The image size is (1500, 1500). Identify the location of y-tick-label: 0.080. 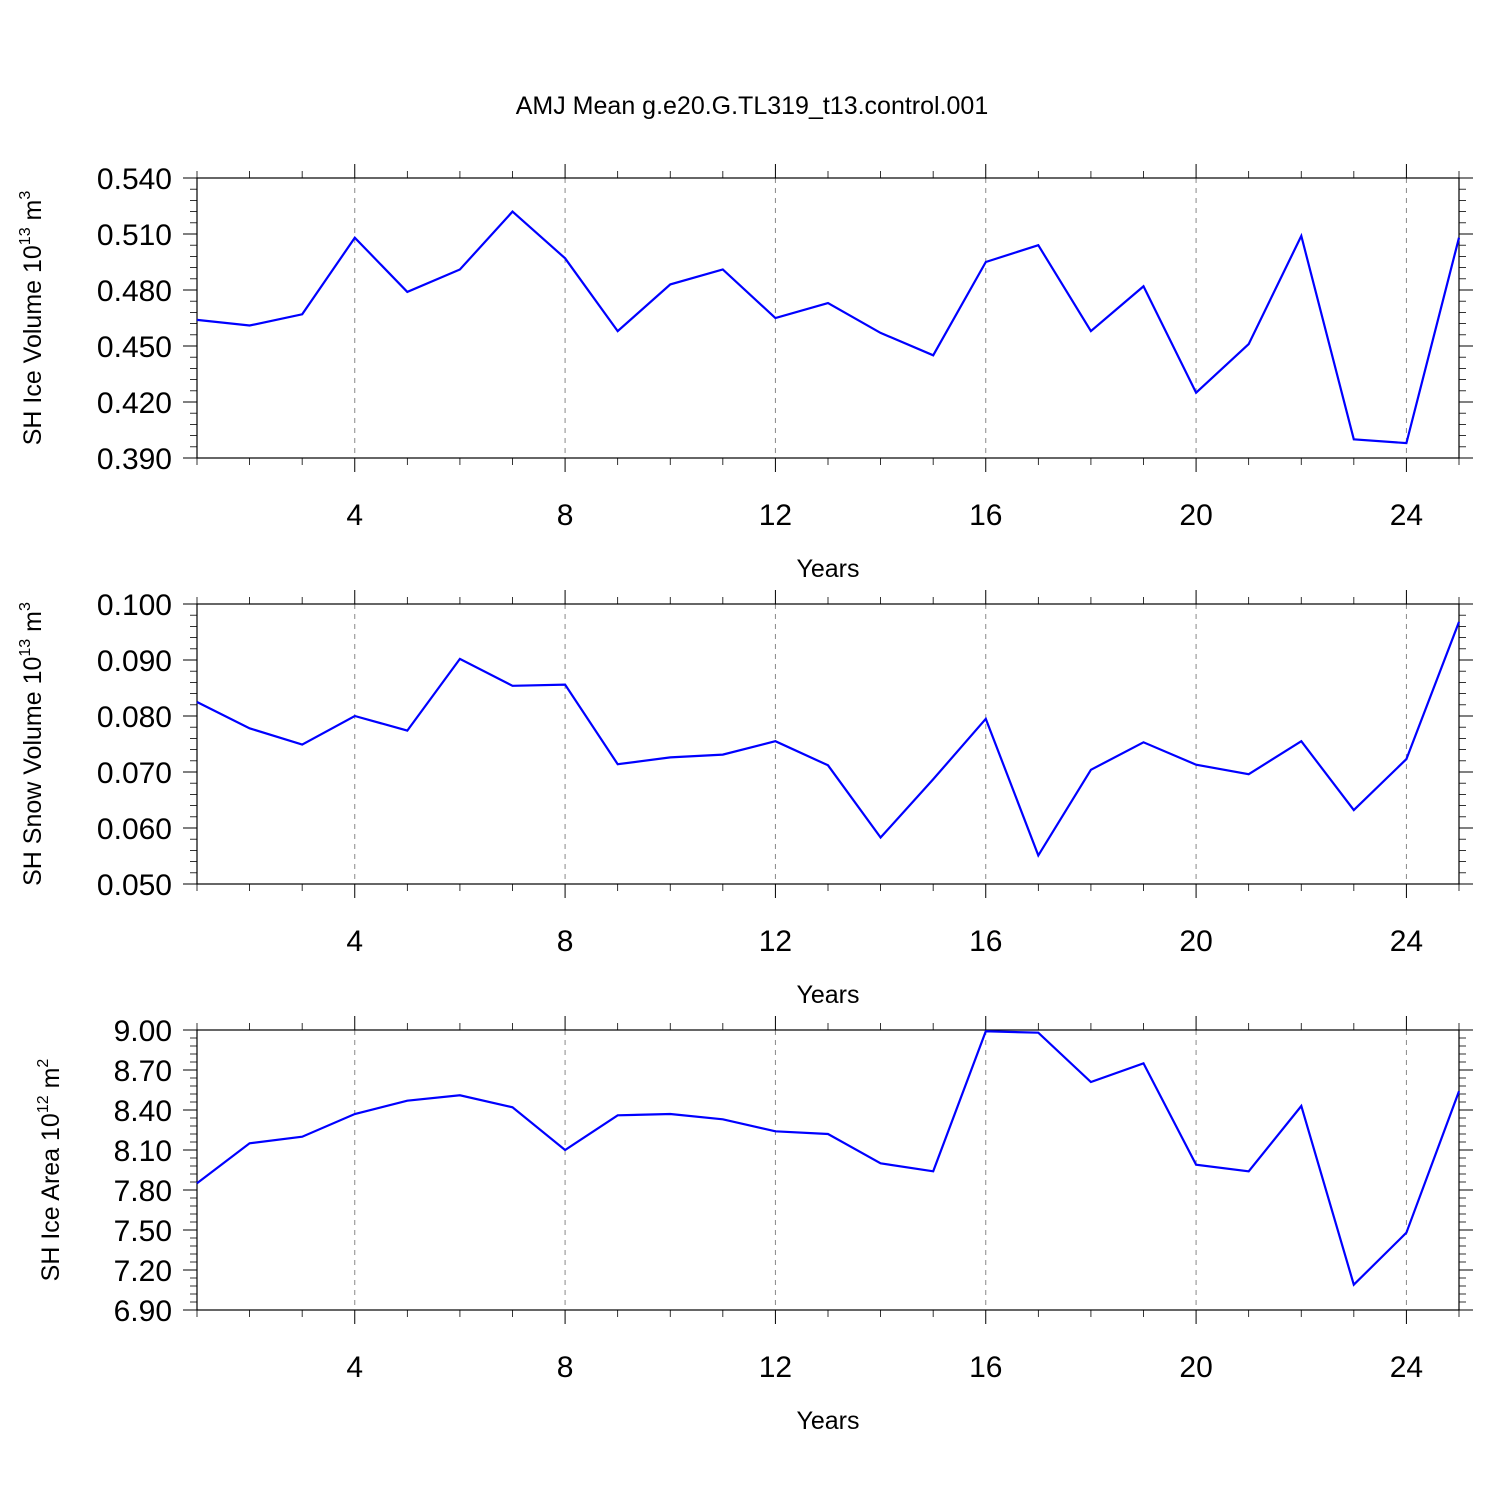
(134, 717).